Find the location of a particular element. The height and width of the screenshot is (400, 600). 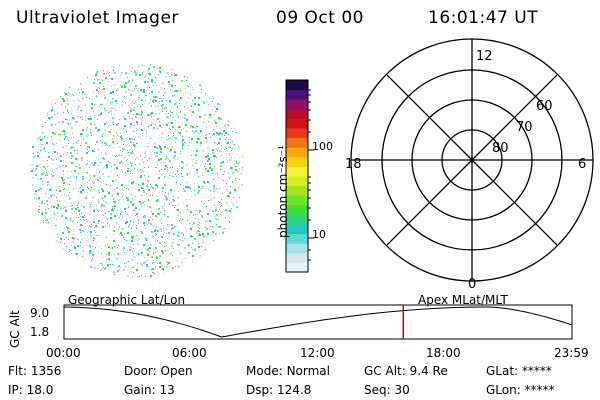

status-ip: IP: 18.0 is located at coordinates (30, 390).